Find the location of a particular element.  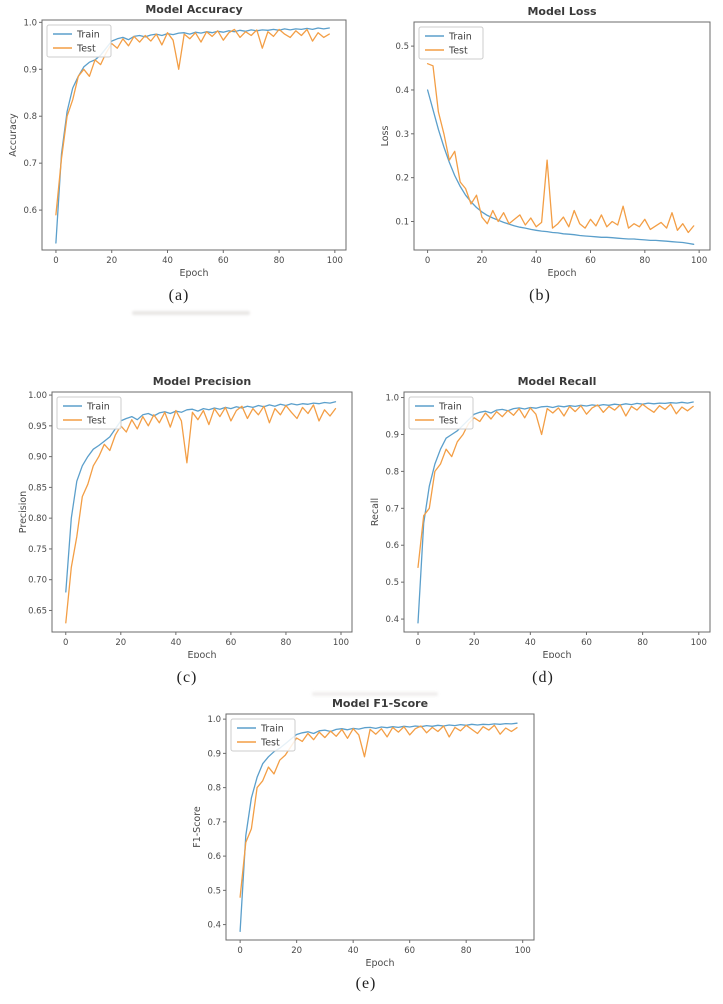

y-axis-label: Loss is located at coordinates (385, 136).